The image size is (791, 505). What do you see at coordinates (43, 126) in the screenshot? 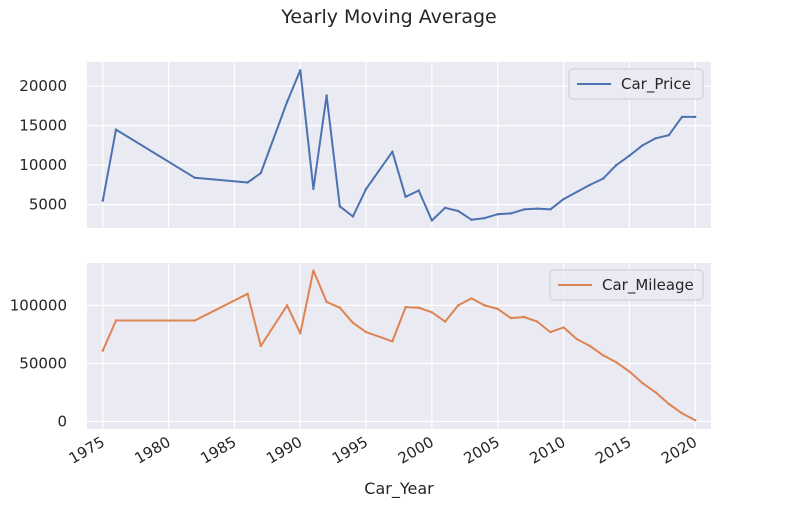
I see `y-tick-label: 15000` at bounding box center [43, 126].